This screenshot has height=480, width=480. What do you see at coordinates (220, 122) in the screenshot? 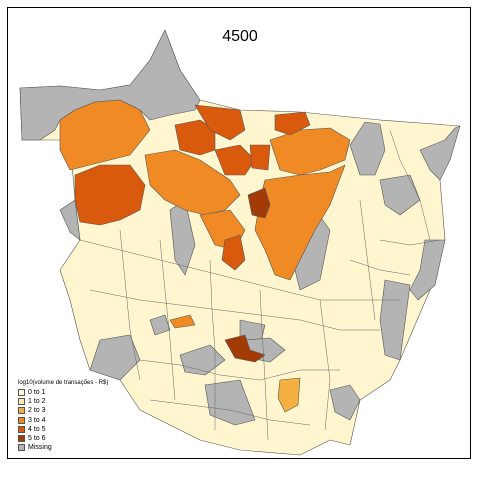
I see `region-4to5-n2` at bounding box center [220, 122].